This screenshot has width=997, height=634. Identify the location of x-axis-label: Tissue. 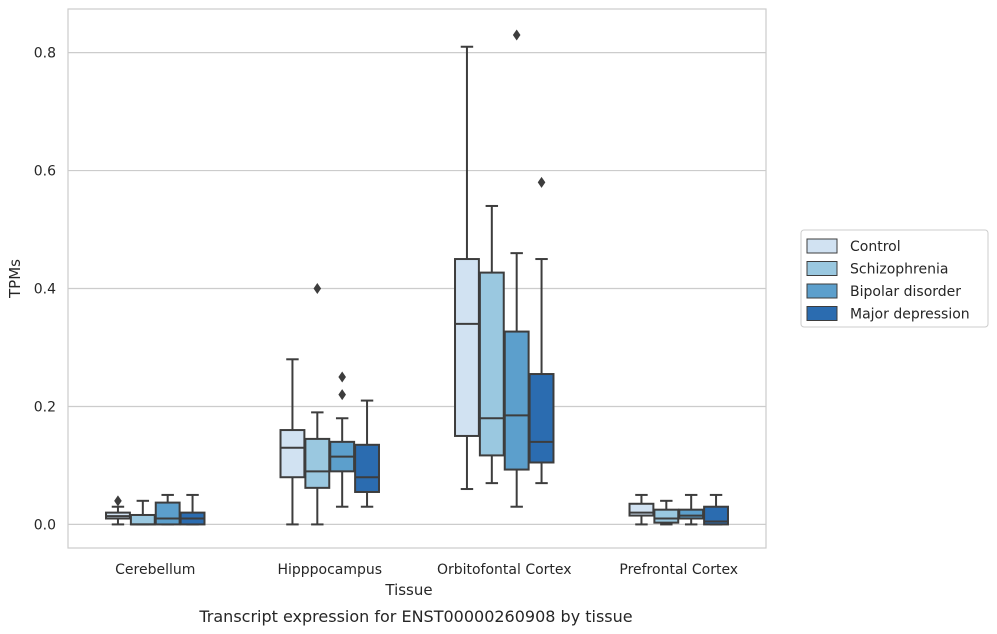
(408, 590).